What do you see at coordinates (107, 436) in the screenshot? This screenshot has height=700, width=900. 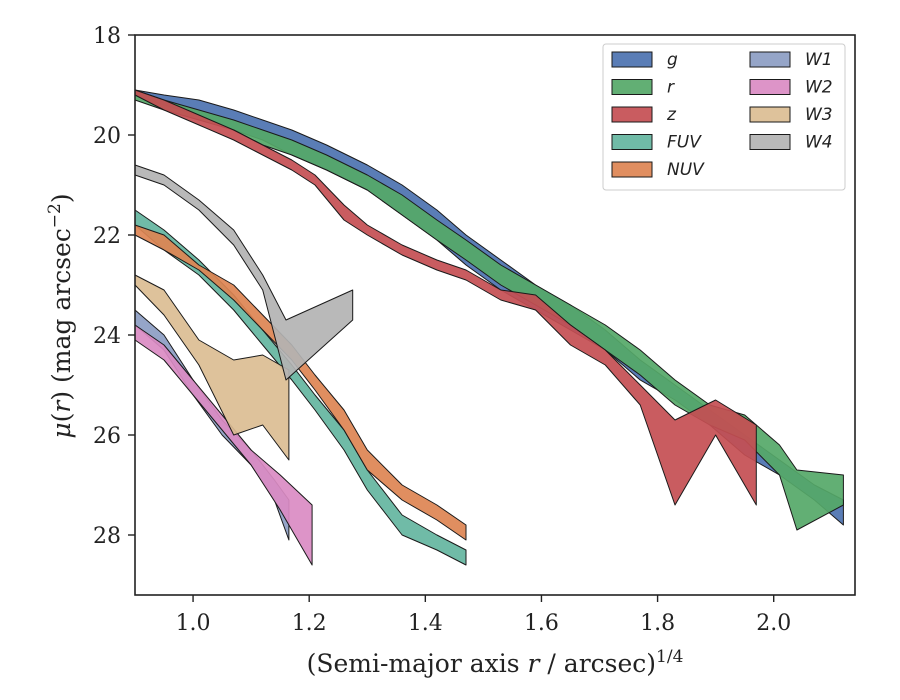 I see `y-tick-label: 26` at bounding box center [107, 436].